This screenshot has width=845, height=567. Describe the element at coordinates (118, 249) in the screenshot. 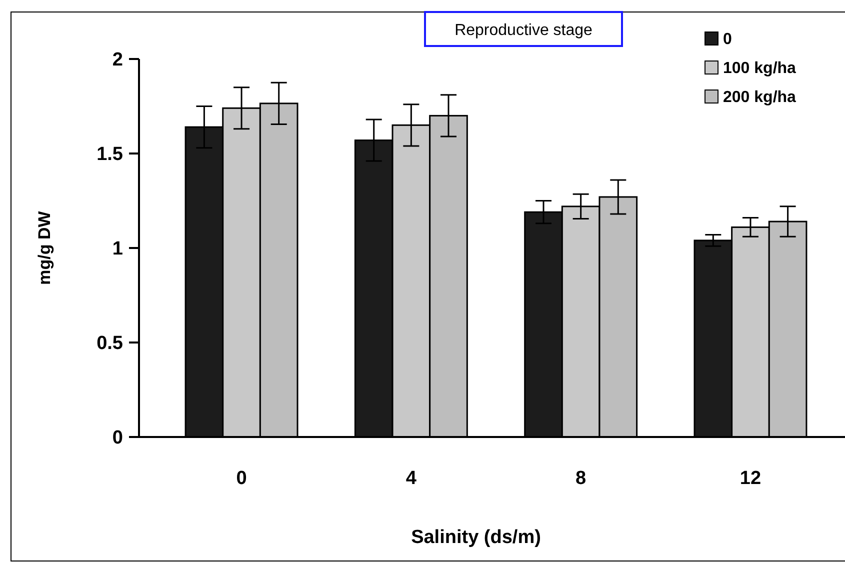

I see `y-tick-label: 1` at that location.